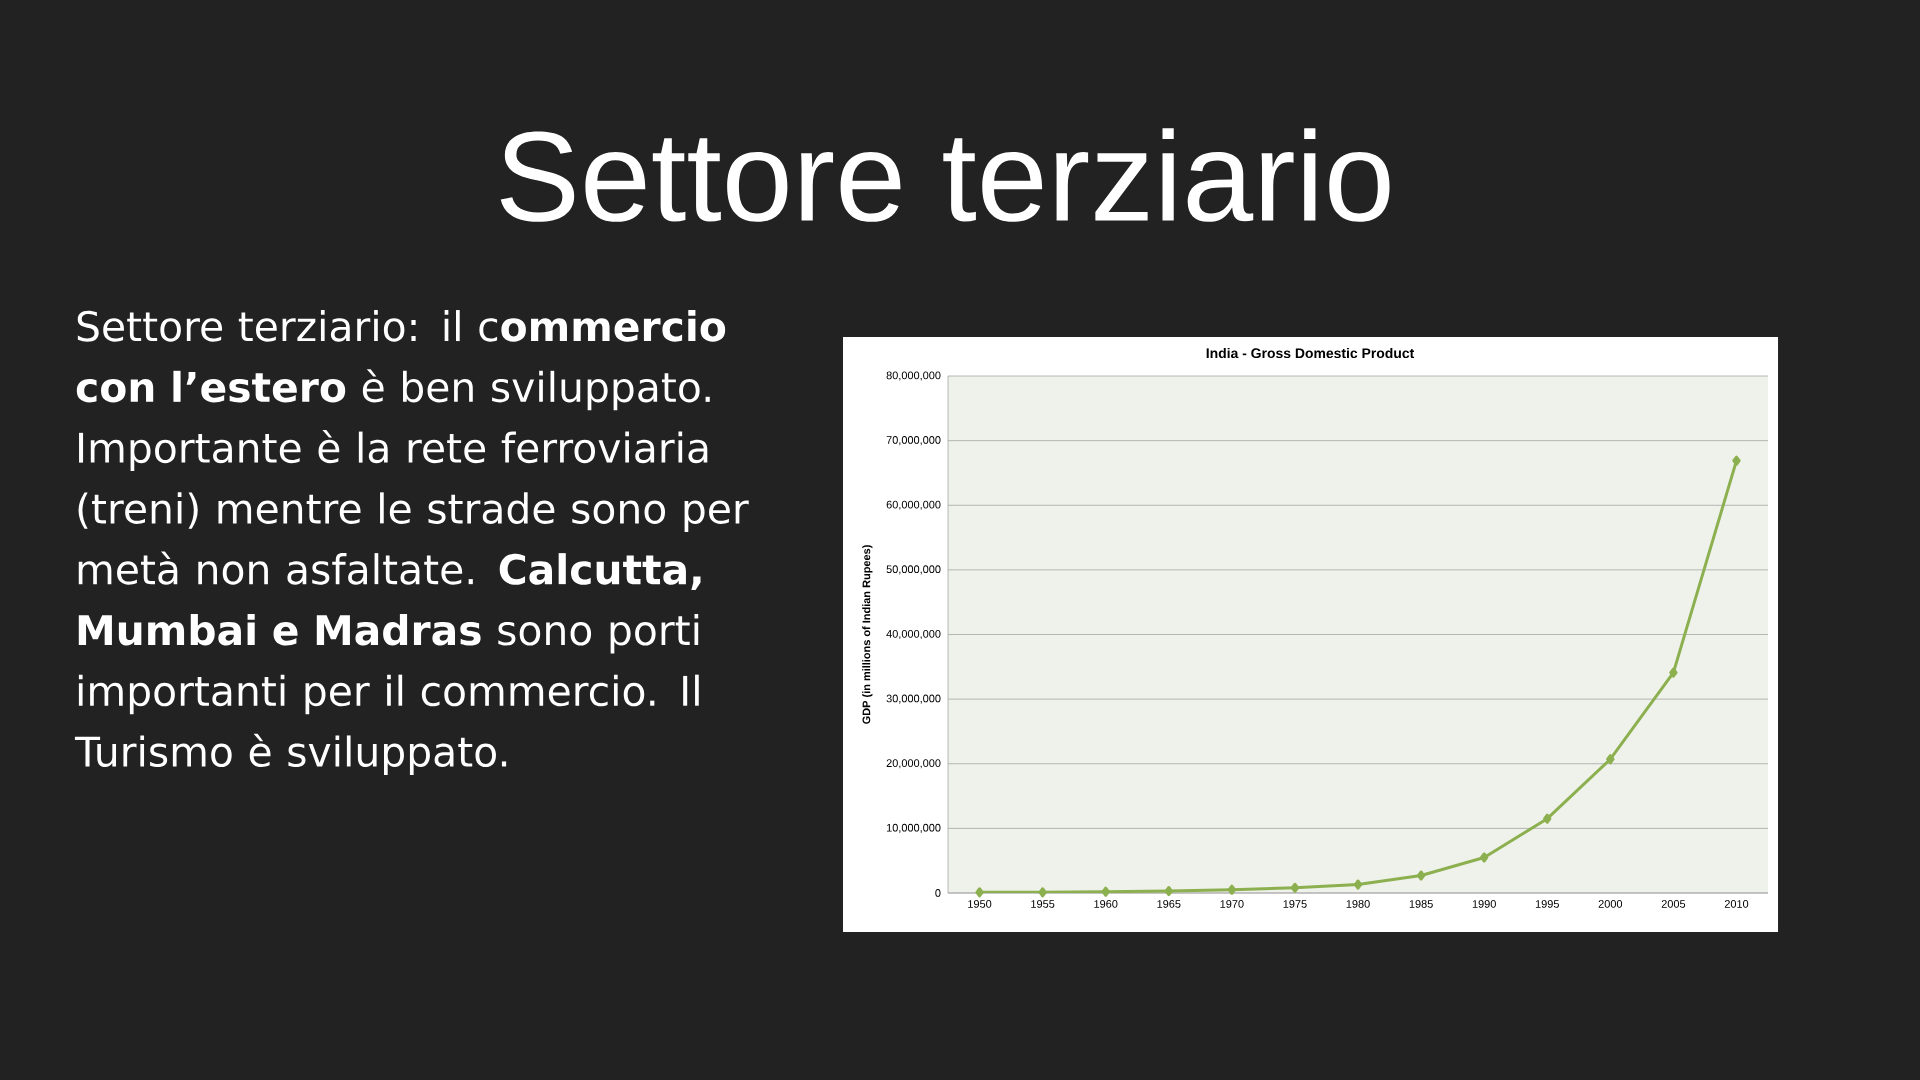  I want to click on x-tick-label: 2000, so click(1610, 904).